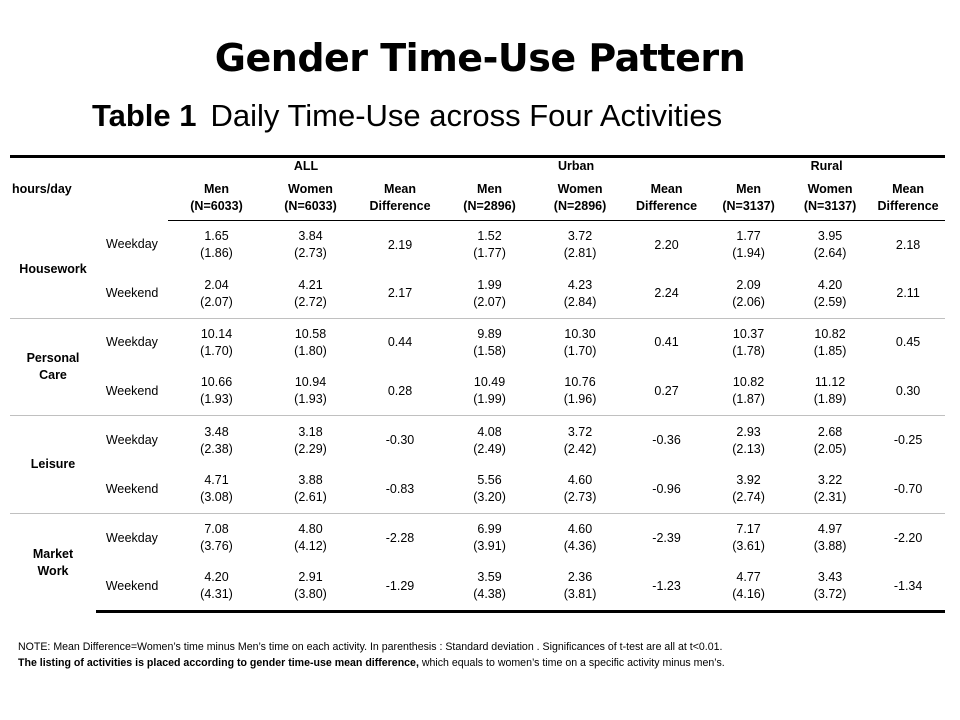  I want to click on activity-name-line: Housework, so click(53, 268).